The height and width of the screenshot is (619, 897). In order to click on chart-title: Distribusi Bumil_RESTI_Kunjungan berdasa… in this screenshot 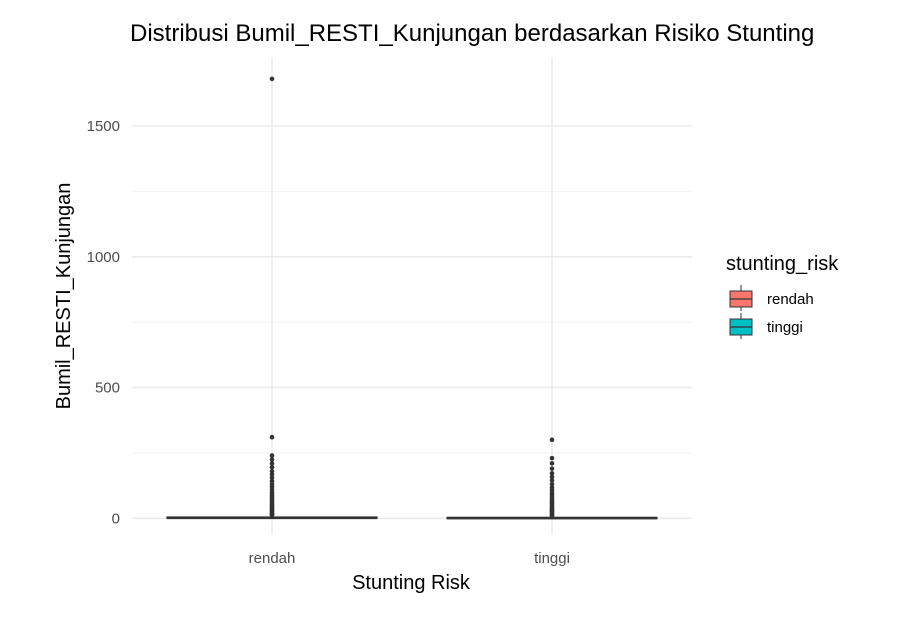, I will do `click(472, 33)`.